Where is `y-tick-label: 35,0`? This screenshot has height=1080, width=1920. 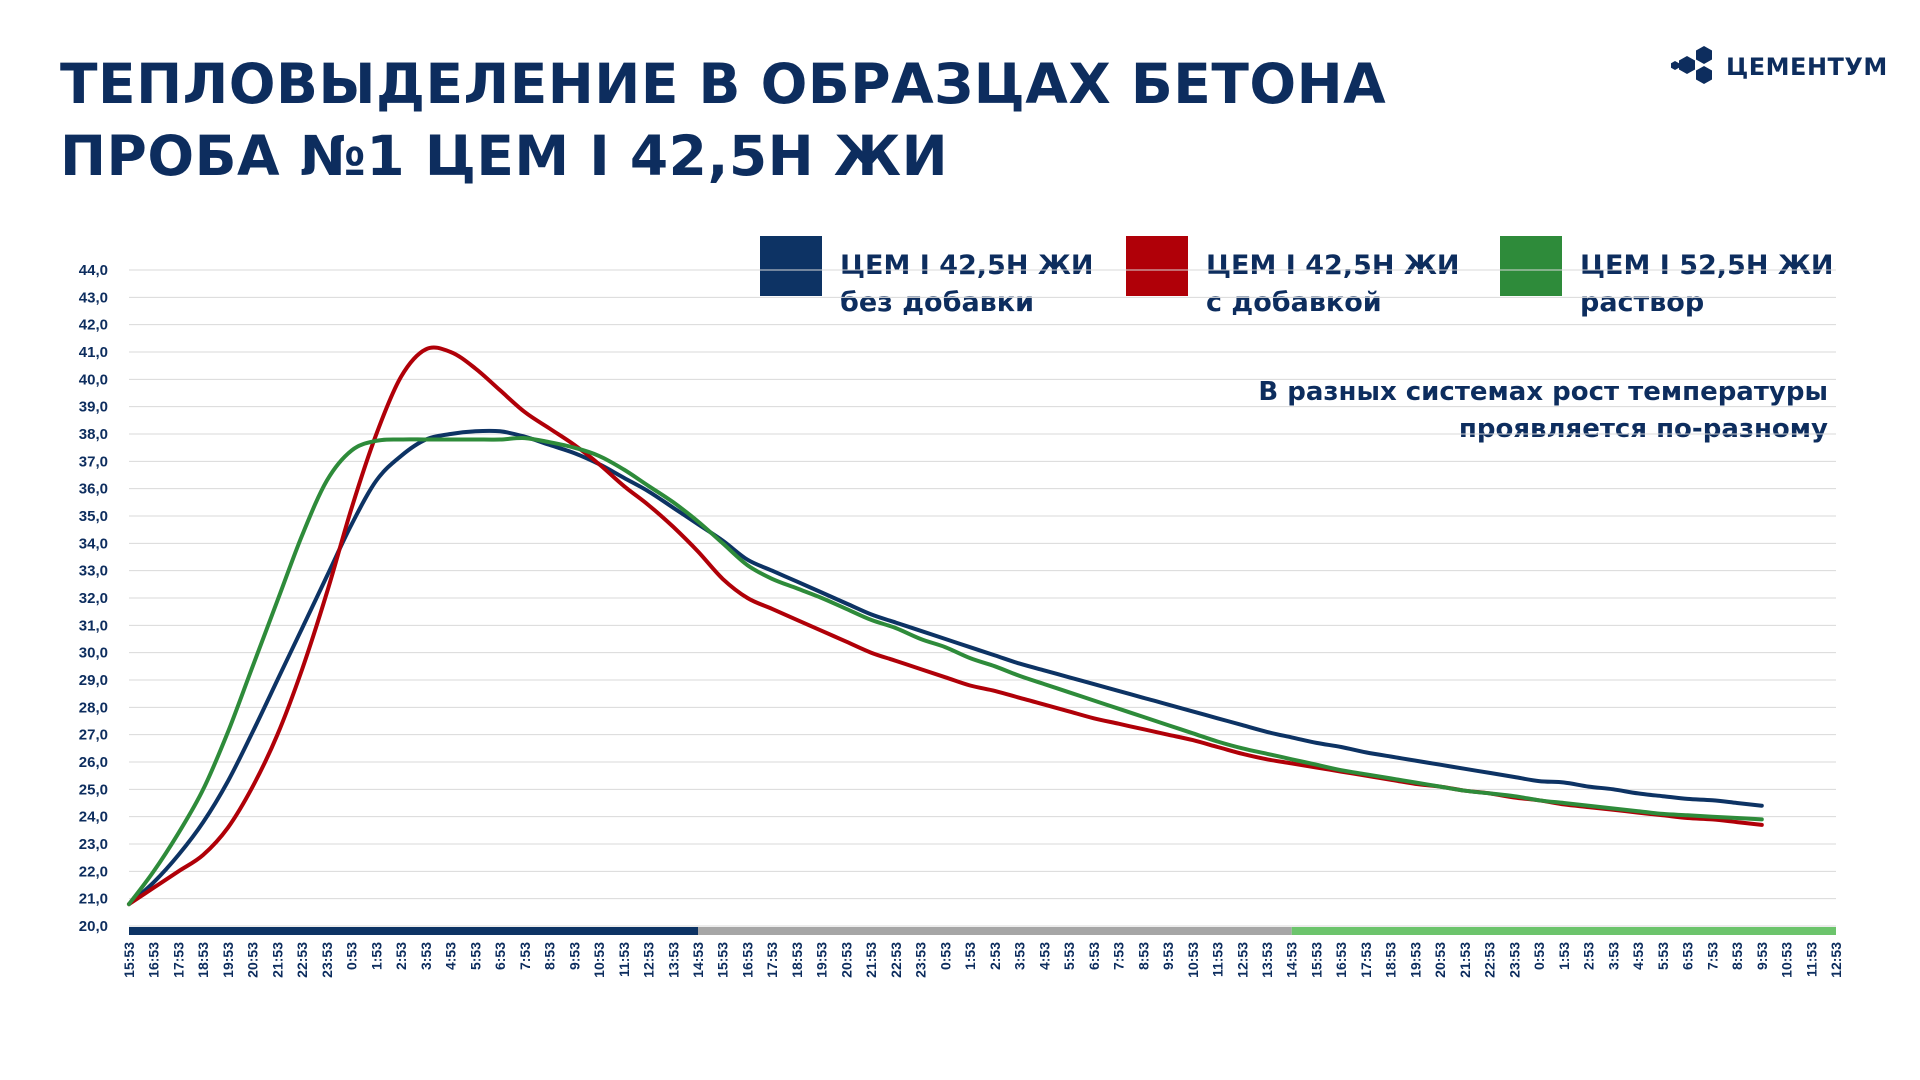 y-tick-label: 35,0 is located at coordinates (93, 516).